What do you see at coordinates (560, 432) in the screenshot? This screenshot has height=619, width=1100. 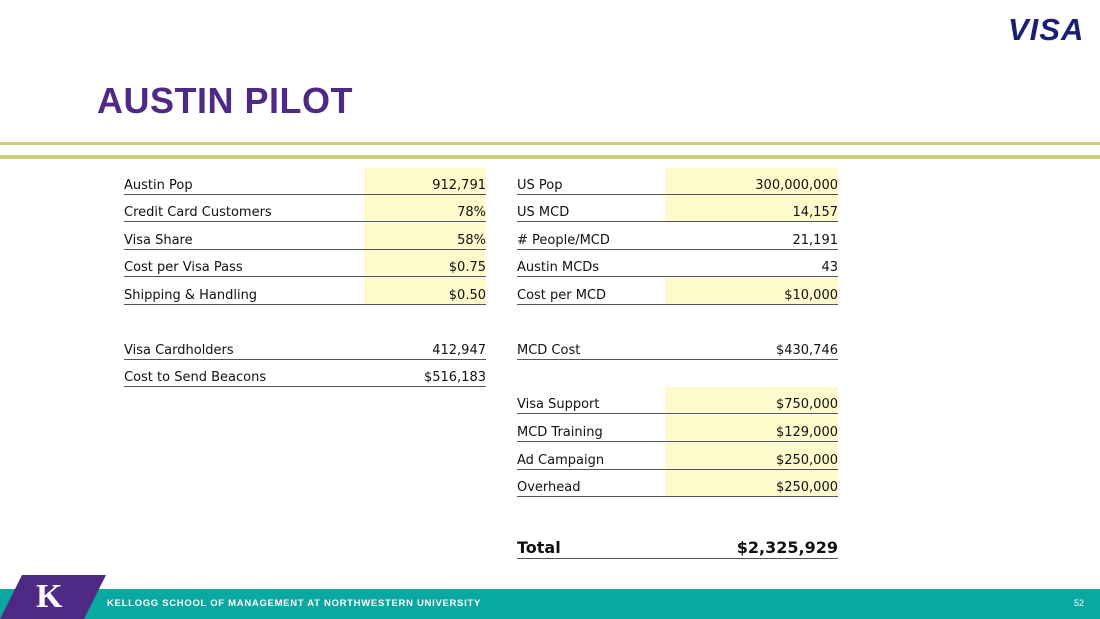 I see `row-label: MCD Training` at bounding box center [560, 432].